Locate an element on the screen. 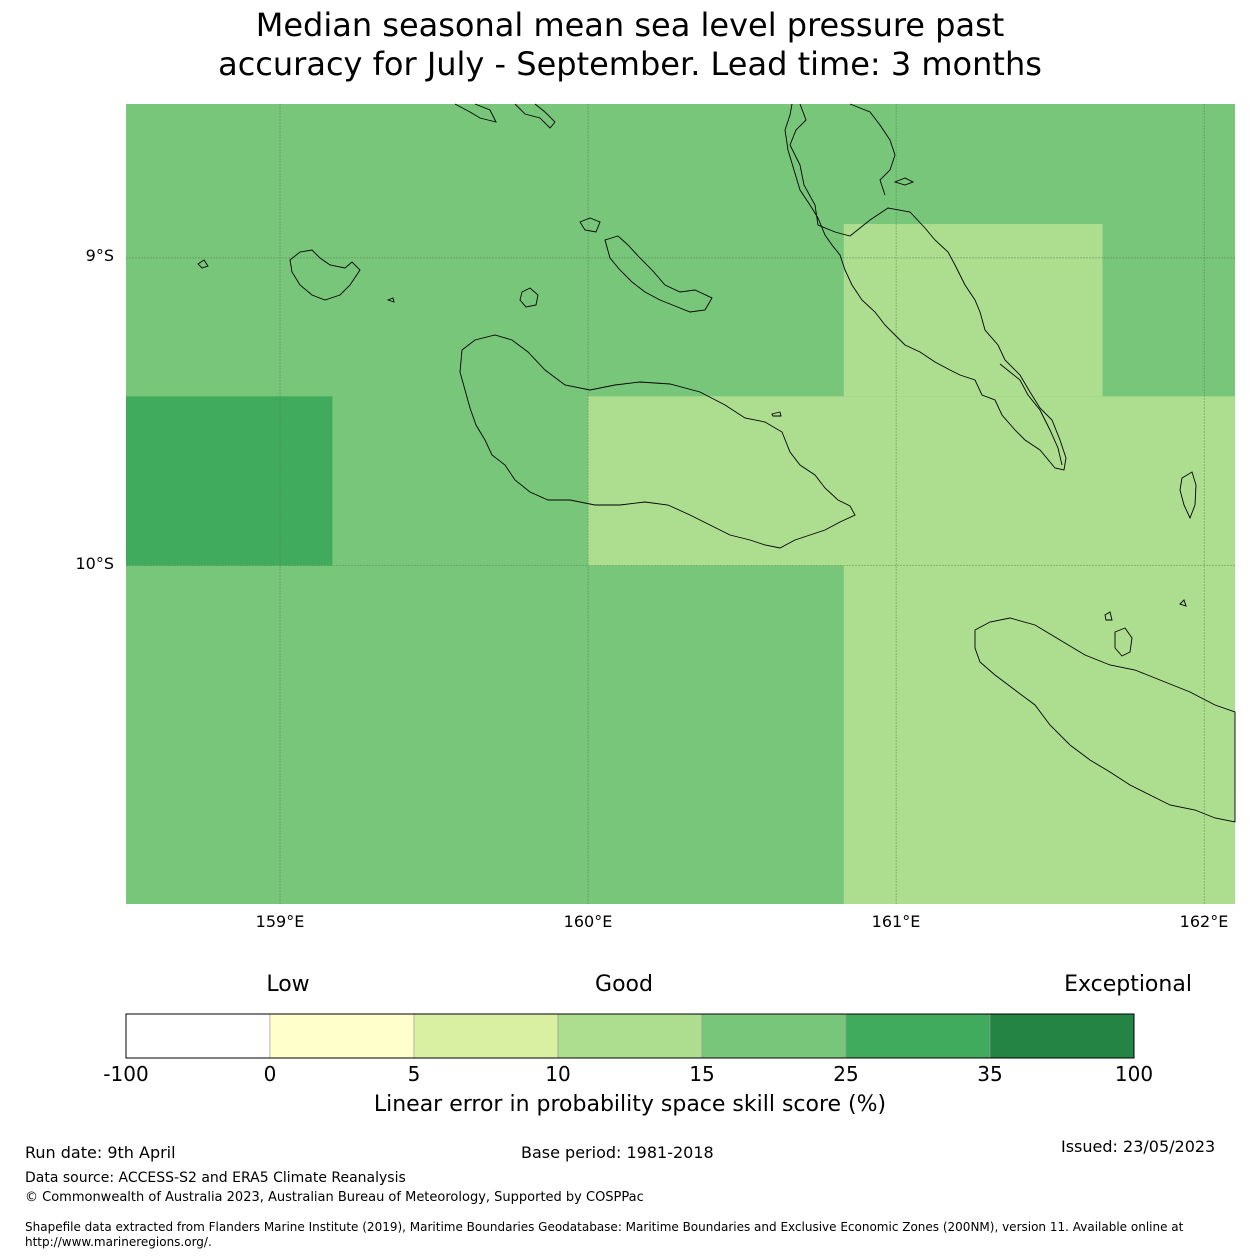  lat-label-10s: 10°S is located at coordinates (94, 563).